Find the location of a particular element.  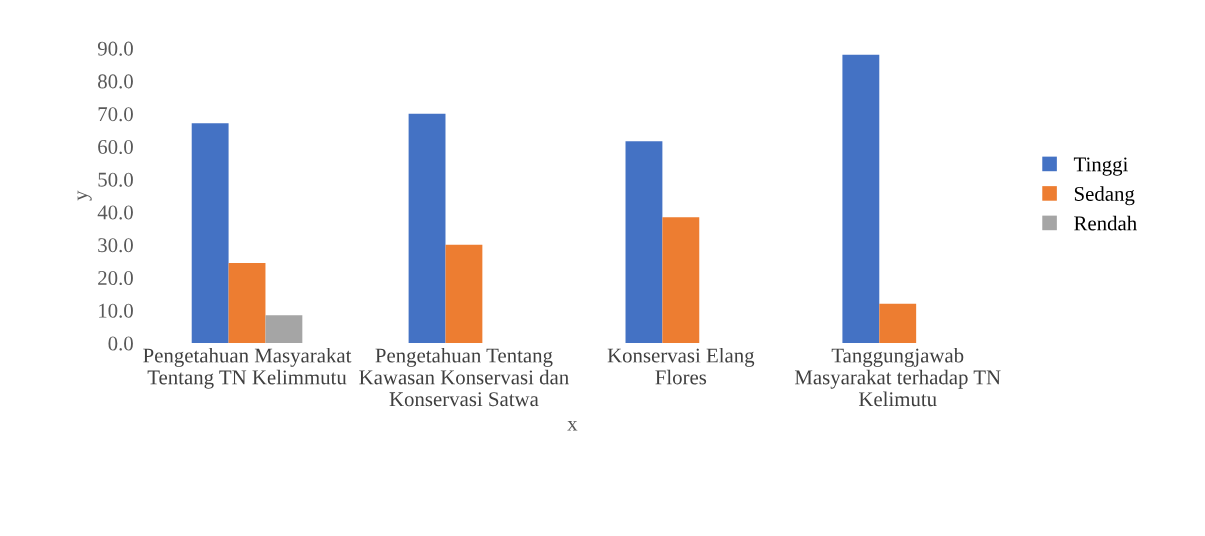

legend-label: Sedang is located at coordinates (1104, 196).